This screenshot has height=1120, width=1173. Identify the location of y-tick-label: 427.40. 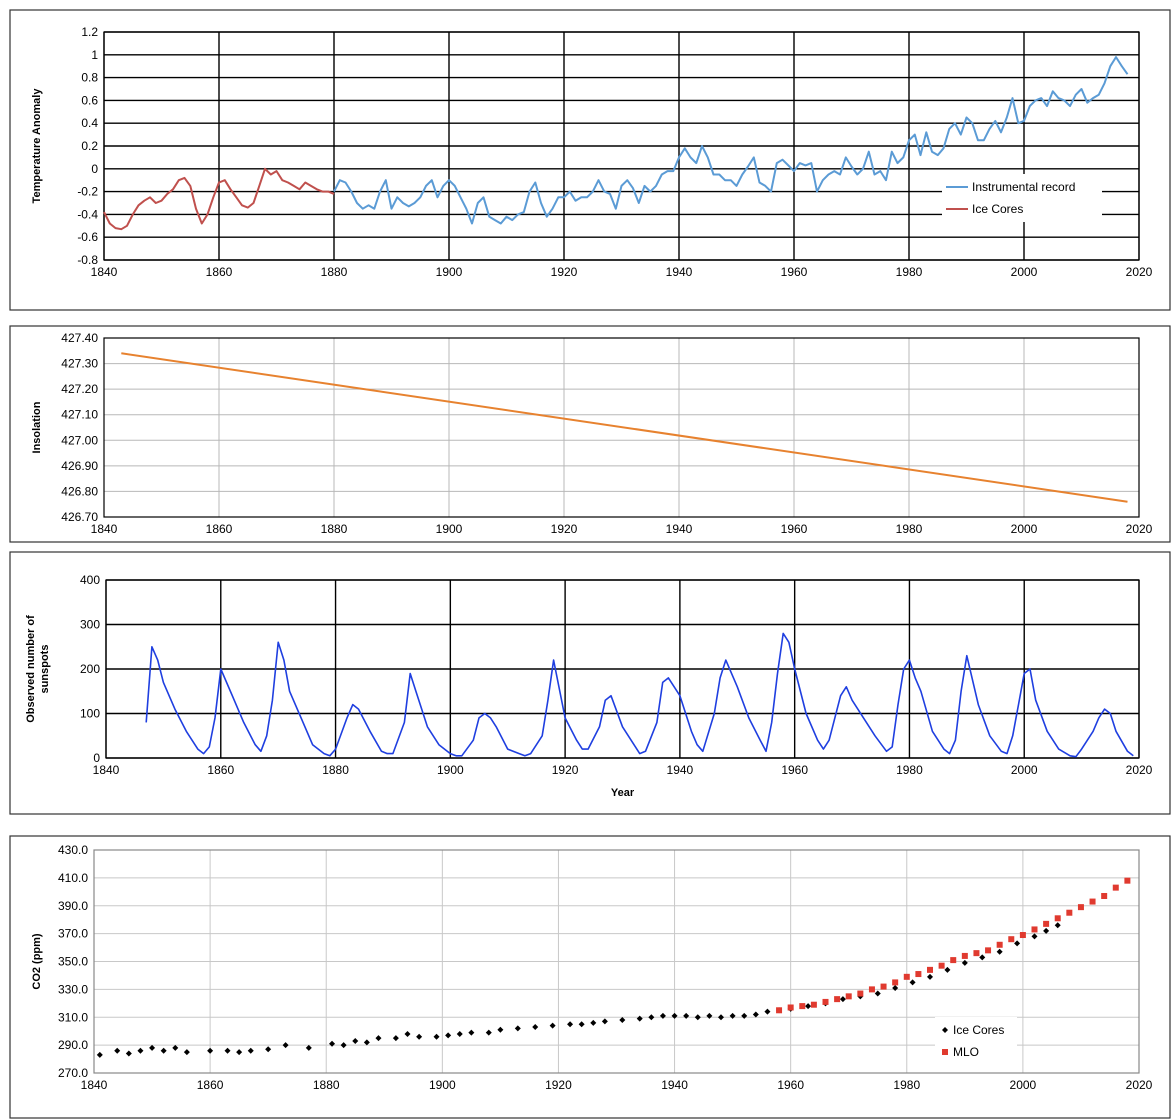
(79, 338).